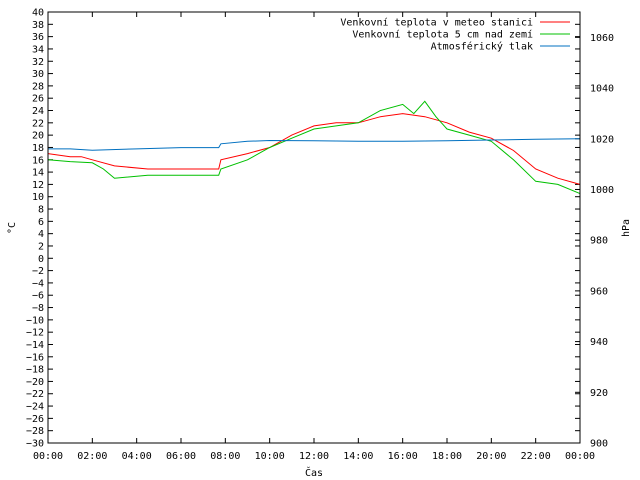 This screenshot has height=480, width=640. What do you see at coordinates (599, 291) in the screenshot?
I see `y2-tick-label: 960` at bounding box center [599, 291].